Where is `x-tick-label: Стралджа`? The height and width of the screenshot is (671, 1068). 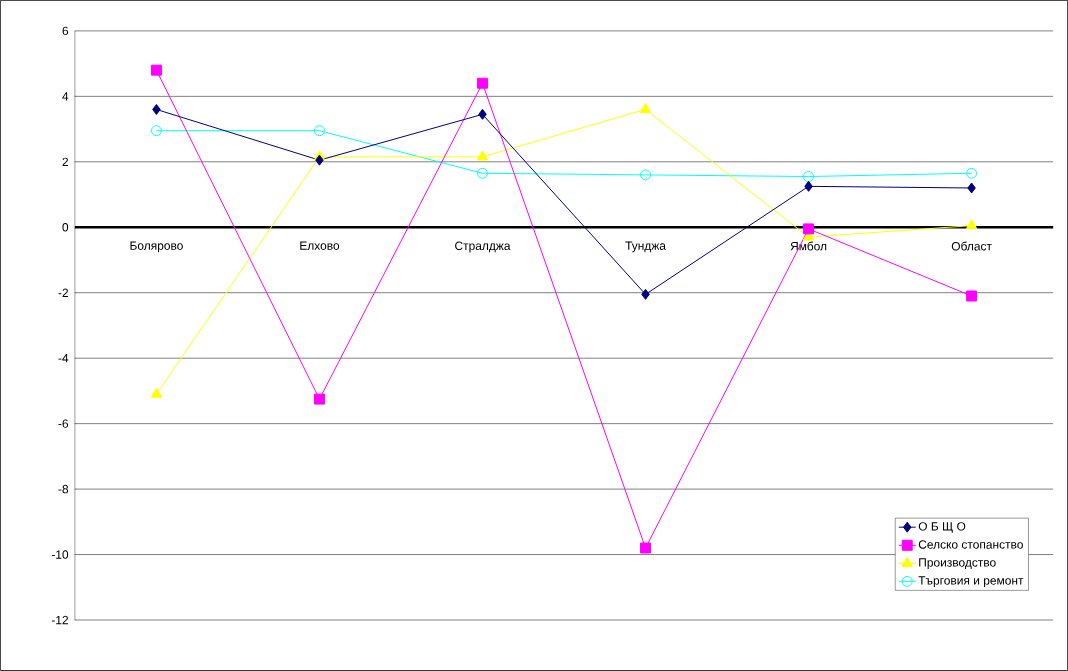 x-tick-label: Стралджа is located at coordinates (483, 247).